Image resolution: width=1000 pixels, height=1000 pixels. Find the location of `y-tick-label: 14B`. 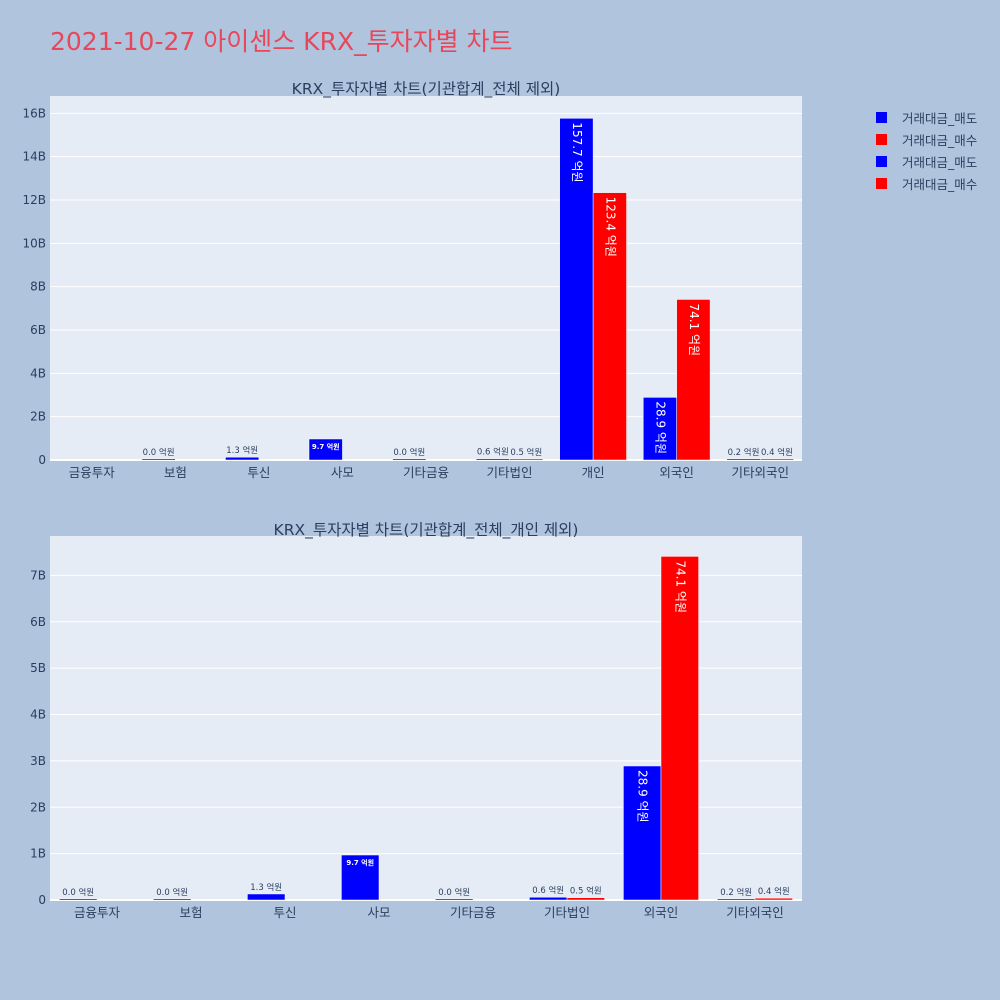

y-tick-label: 14B is located at coordinates (34, 157).